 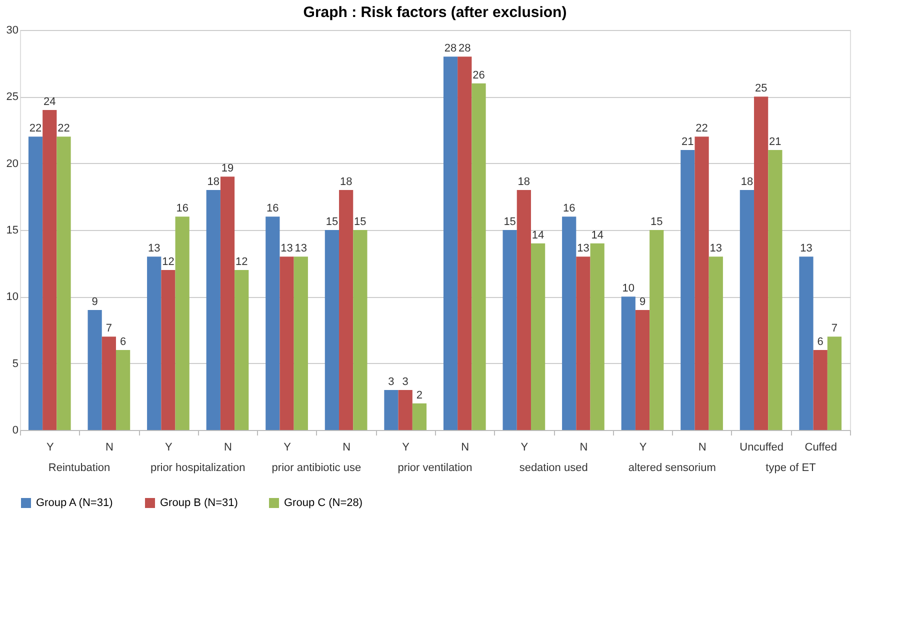 I want to click on text: prior hospitalization, so click(x=198, y=468).